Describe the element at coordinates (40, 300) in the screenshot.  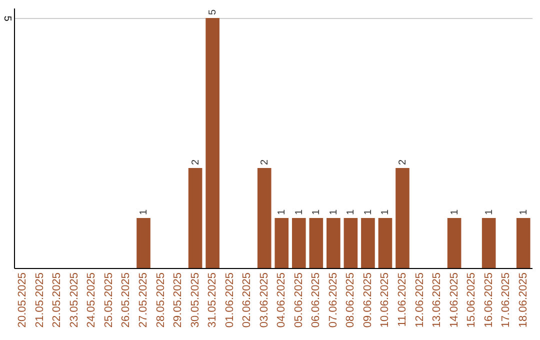
I see `x-tick-label: 21.05.2025` at that location.